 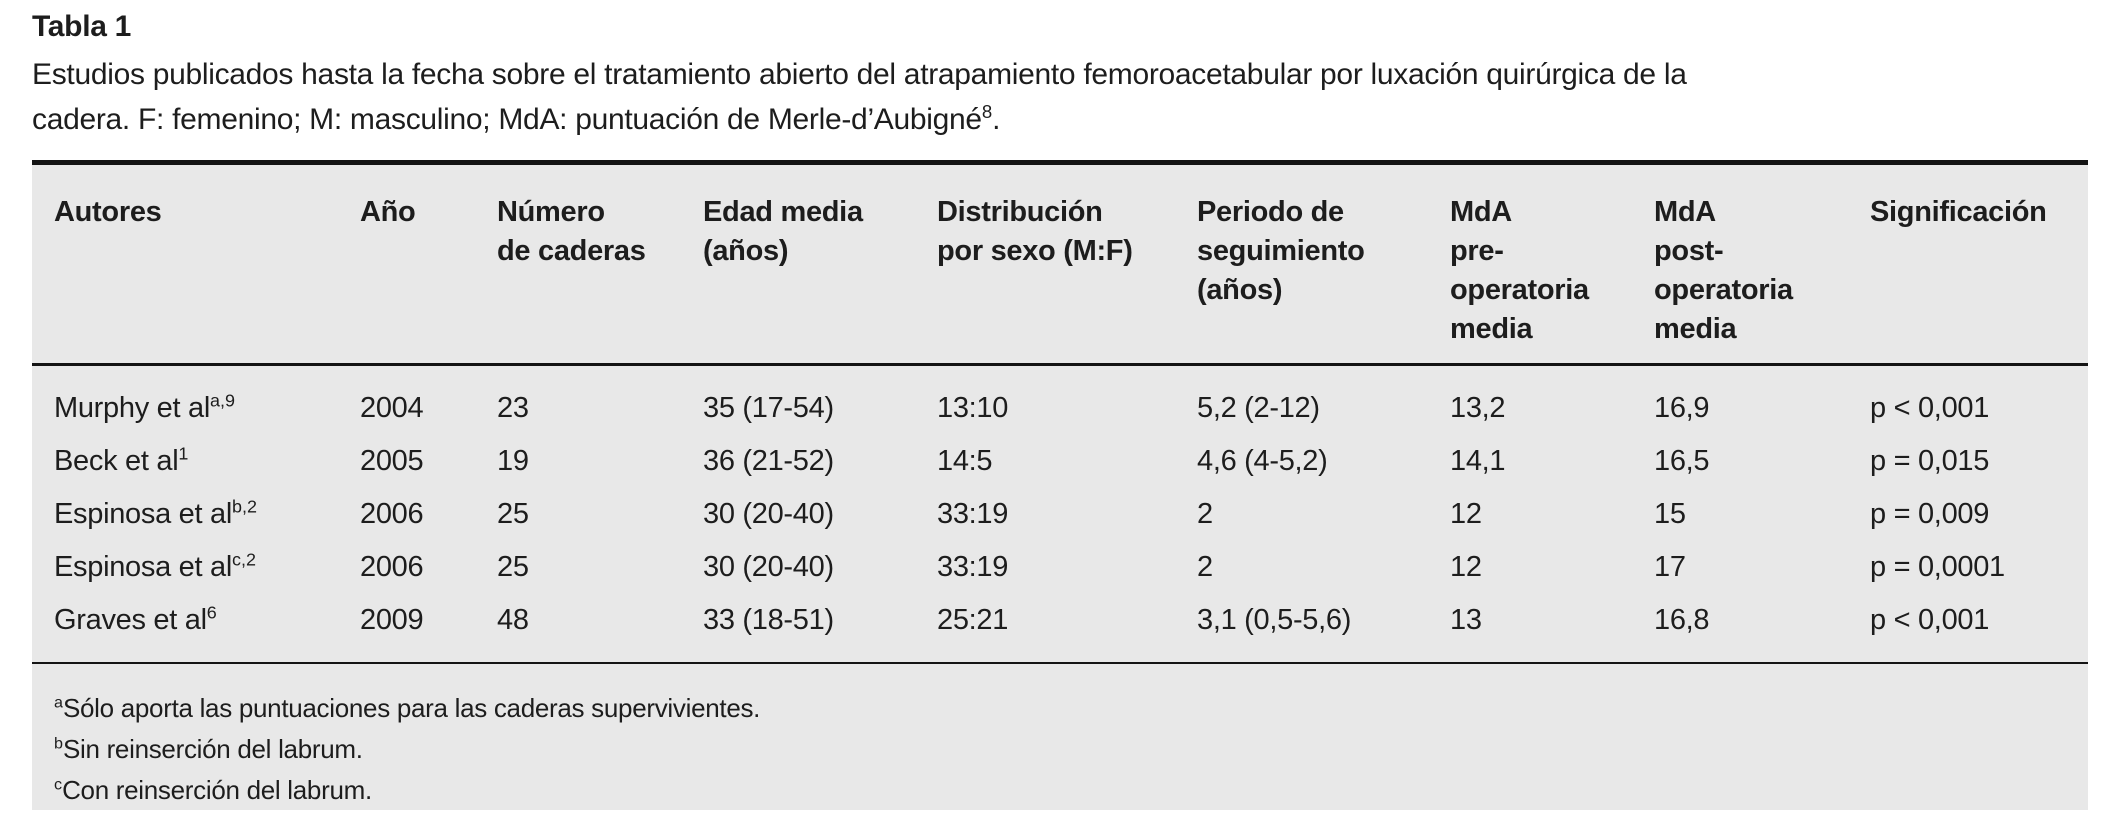 What do you see at coordinates (1061, 790) in the screenshot?
I see `footnote: cCon reinserción del labrum.` at bounding box center [1061, 790].